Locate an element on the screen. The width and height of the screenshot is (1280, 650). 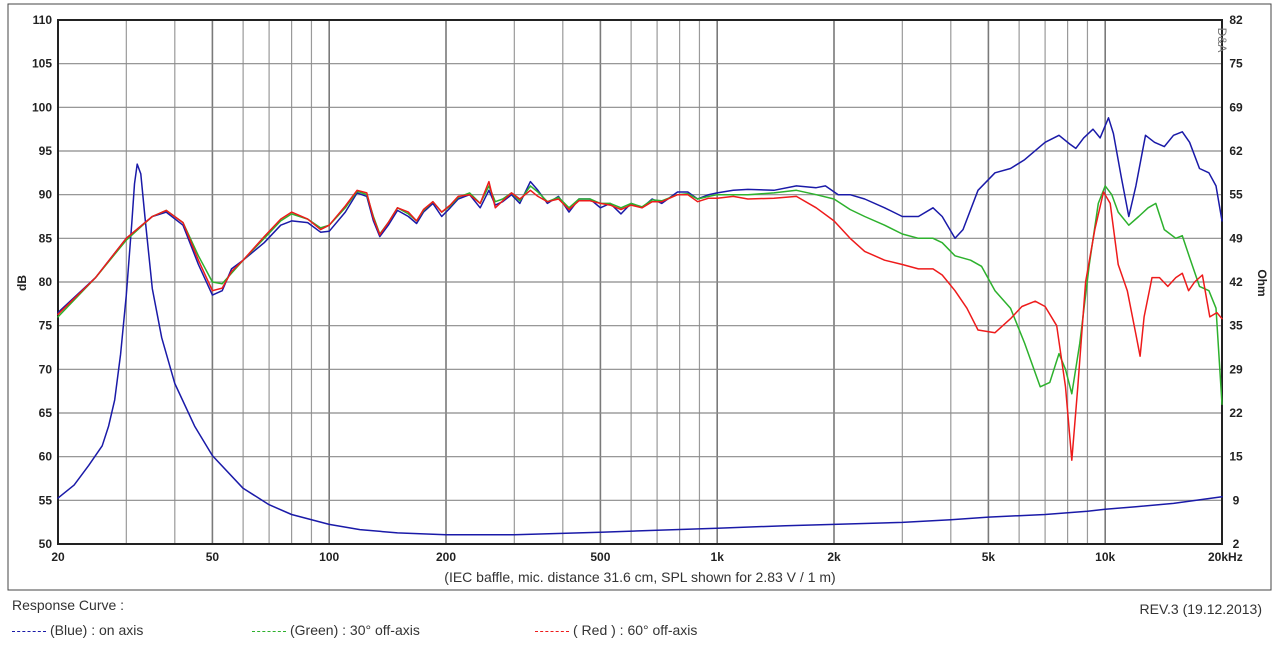
y-axis-right-ticks: 82 75 69 62 55 49 42 35 29 22 15 9 2 is located at coordinates (1236, 282).